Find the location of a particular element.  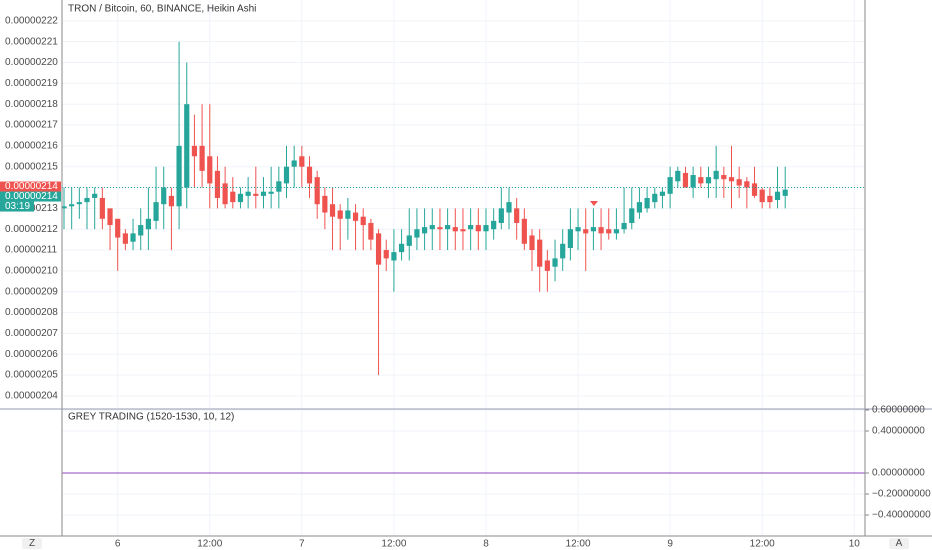

auto-button is located at coordinates (899, 543).